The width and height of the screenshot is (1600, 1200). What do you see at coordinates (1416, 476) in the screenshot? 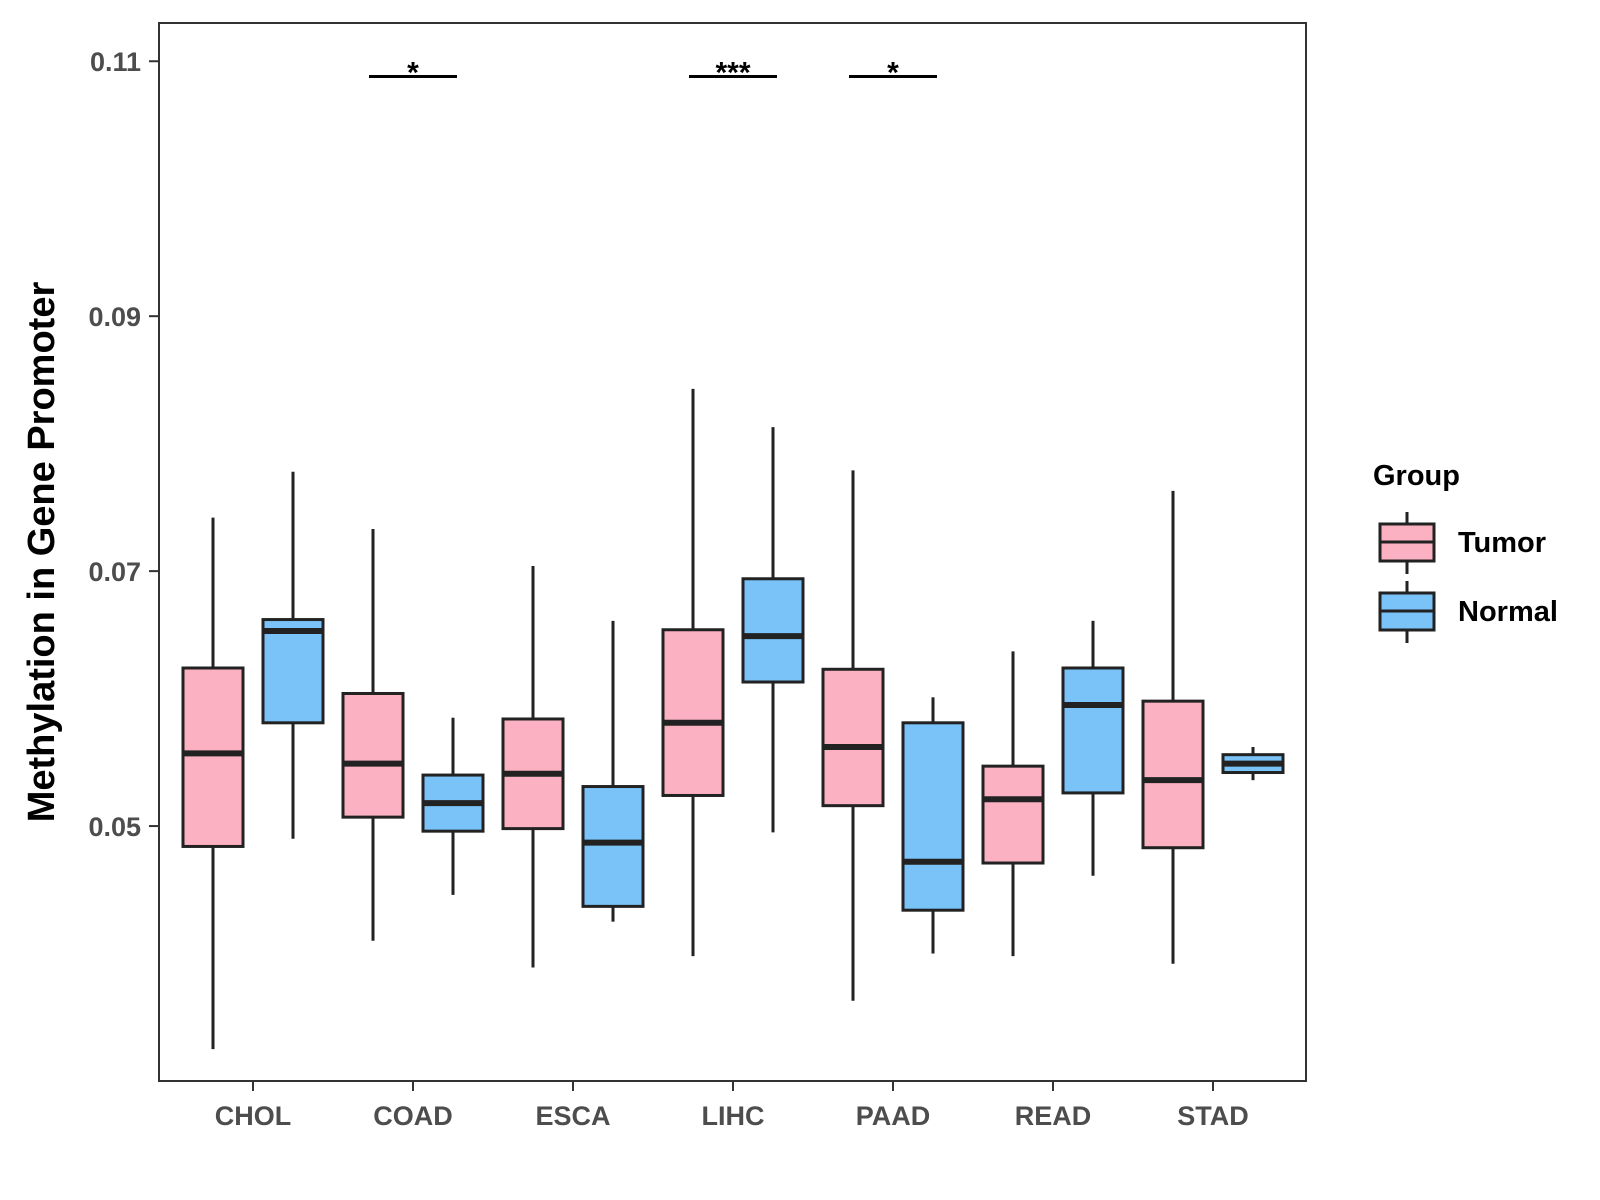
I see `legend-title: Group` at bounding box center [1416, 476].